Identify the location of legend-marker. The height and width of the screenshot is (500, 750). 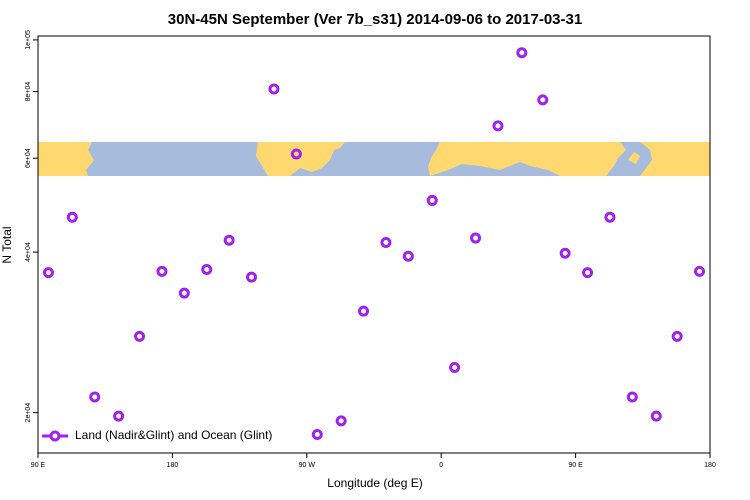
(55, 436).